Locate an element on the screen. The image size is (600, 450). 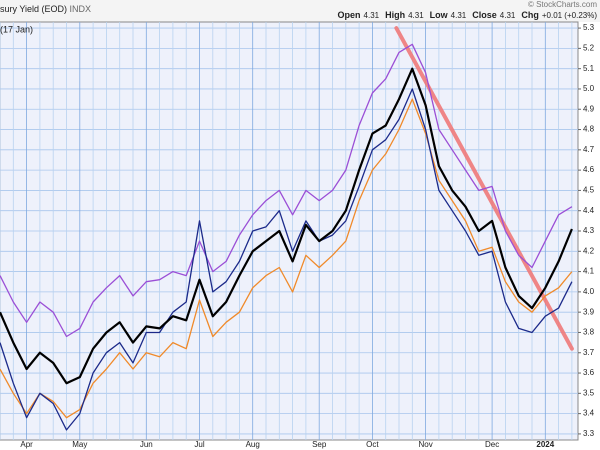
y-tick-label: 3.5 is located at coordinates (589, 392).